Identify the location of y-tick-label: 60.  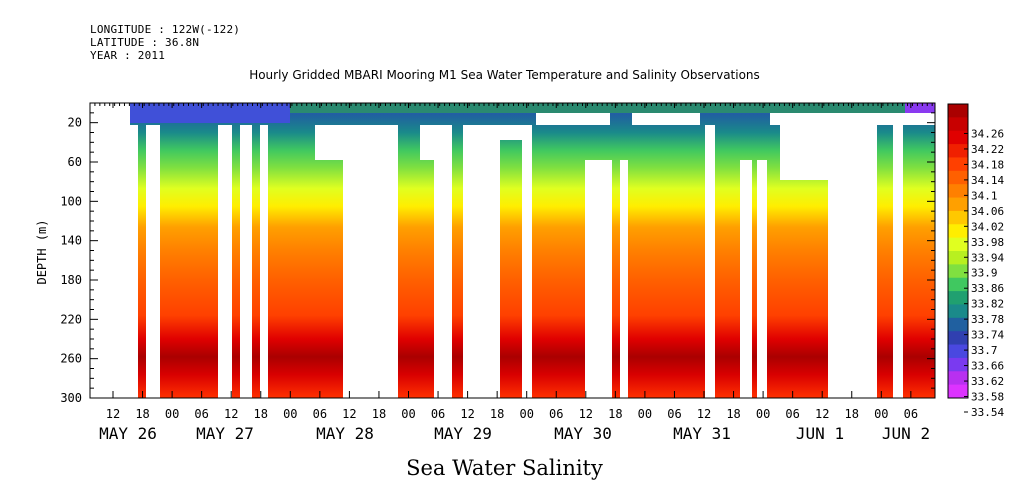
(75, 162).